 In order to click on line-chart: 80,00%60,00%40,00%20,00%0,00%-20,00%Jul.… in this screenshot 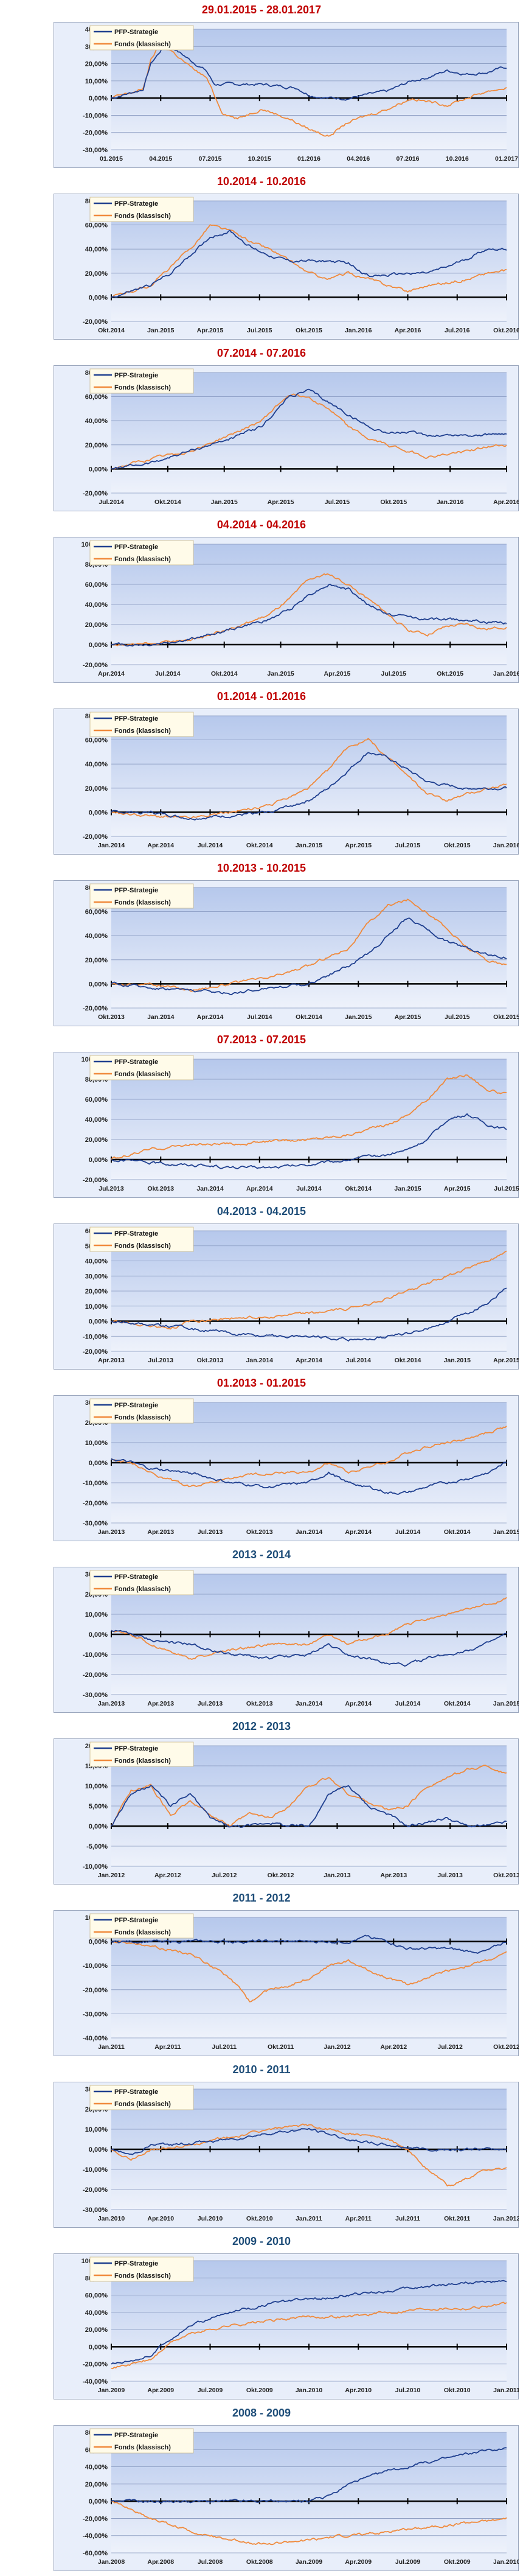, I will do `click(287, 438)`.